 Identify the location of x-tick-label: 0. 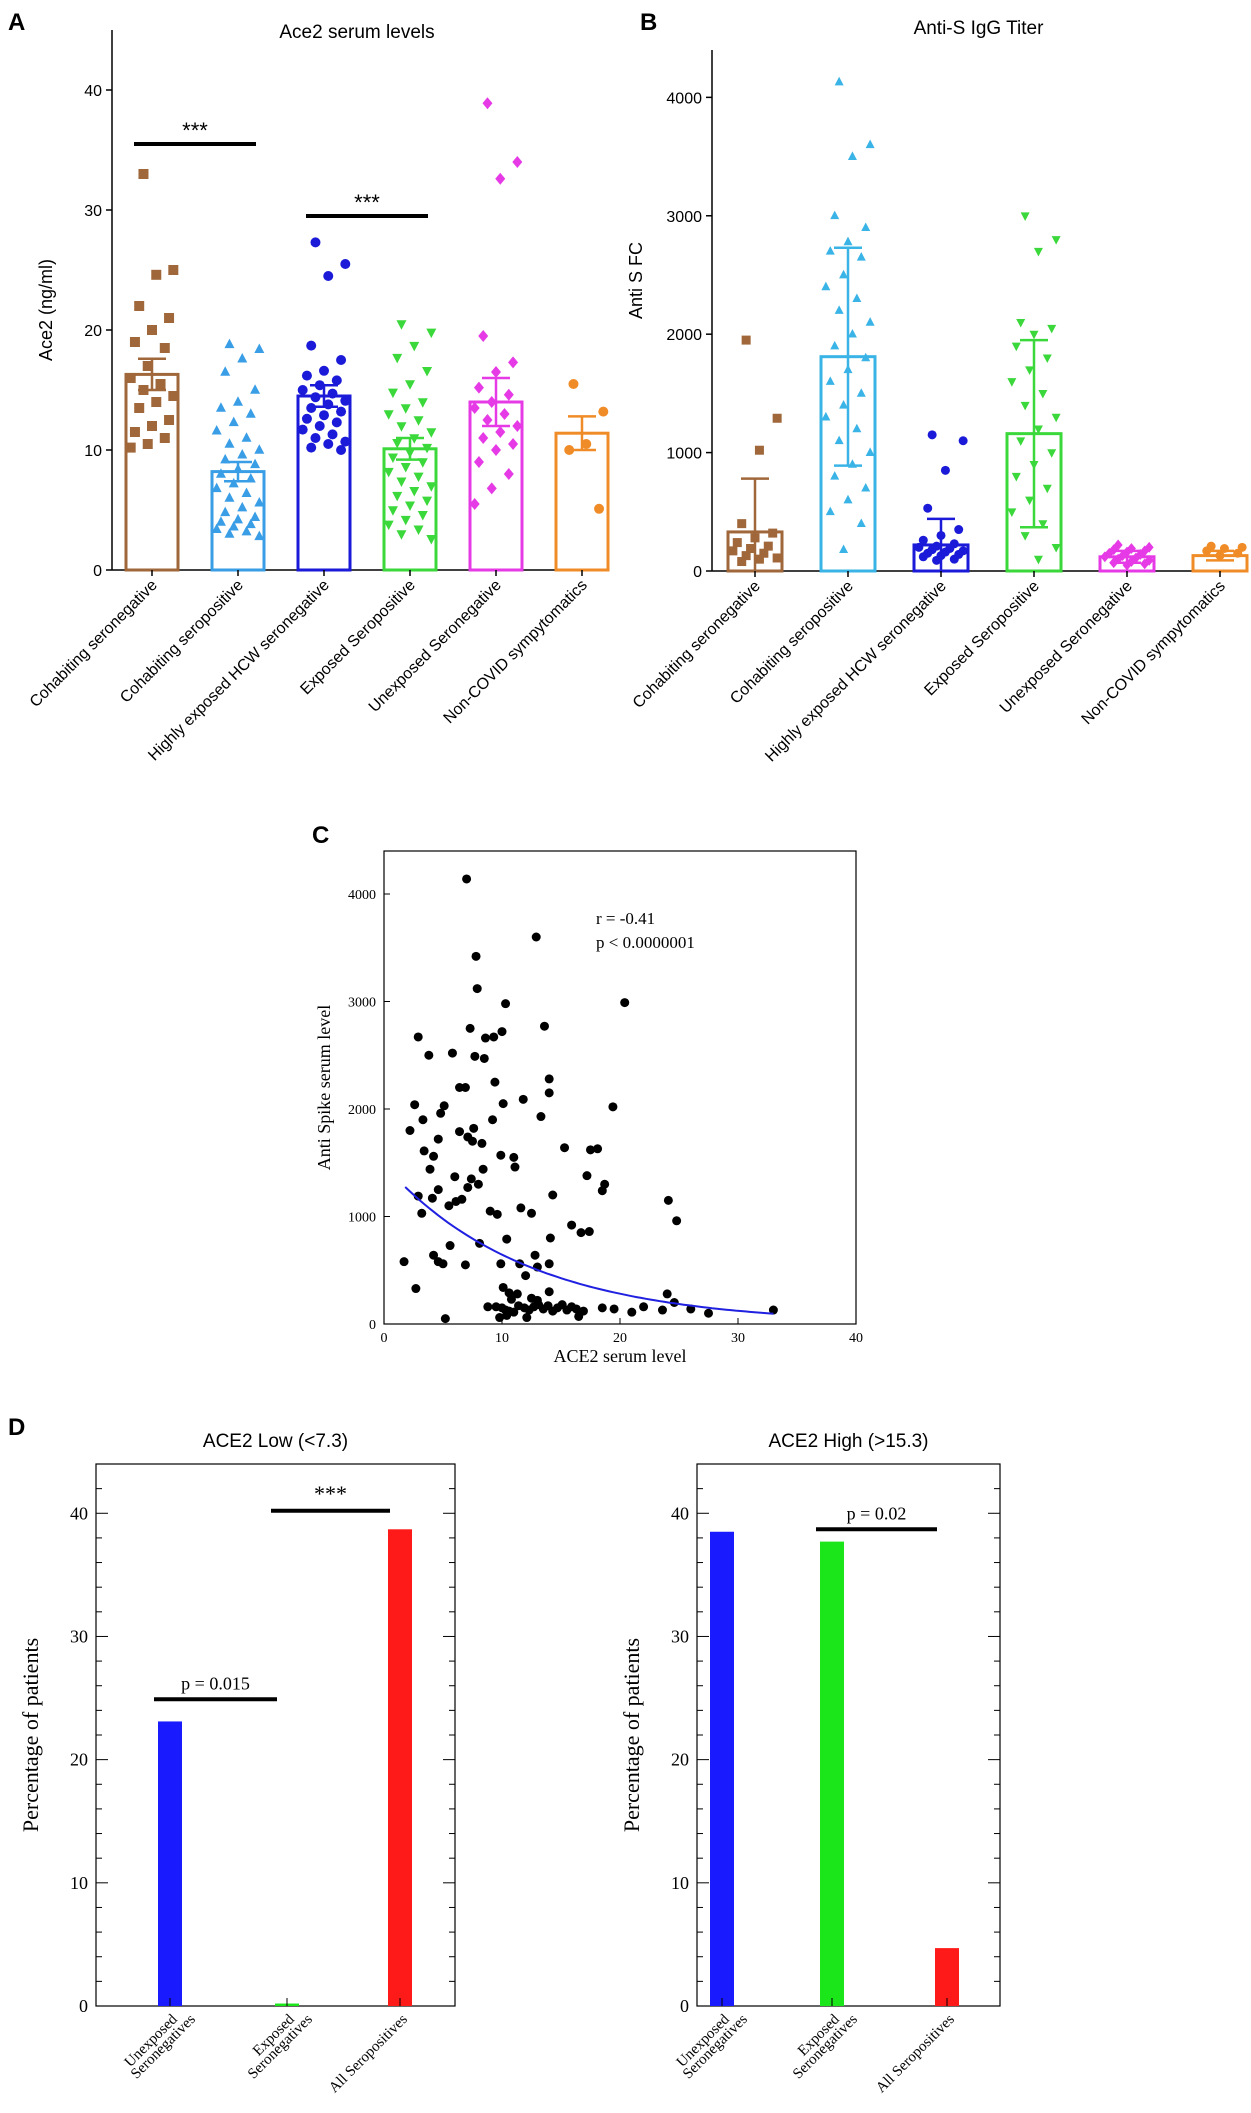
(384, 1338).